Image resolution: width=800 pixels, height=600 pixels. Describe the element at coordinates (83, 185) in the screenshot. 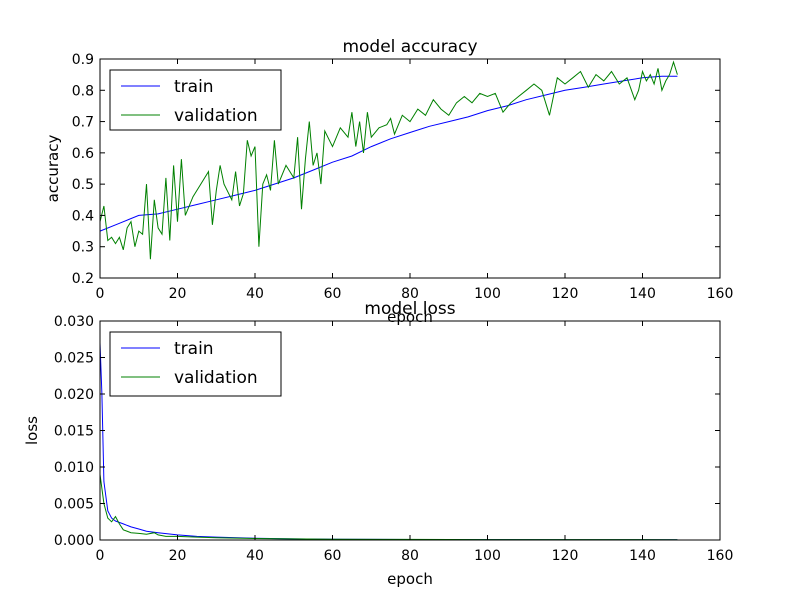

I see `accuracy-y-tick-label: 0.5` at that location.